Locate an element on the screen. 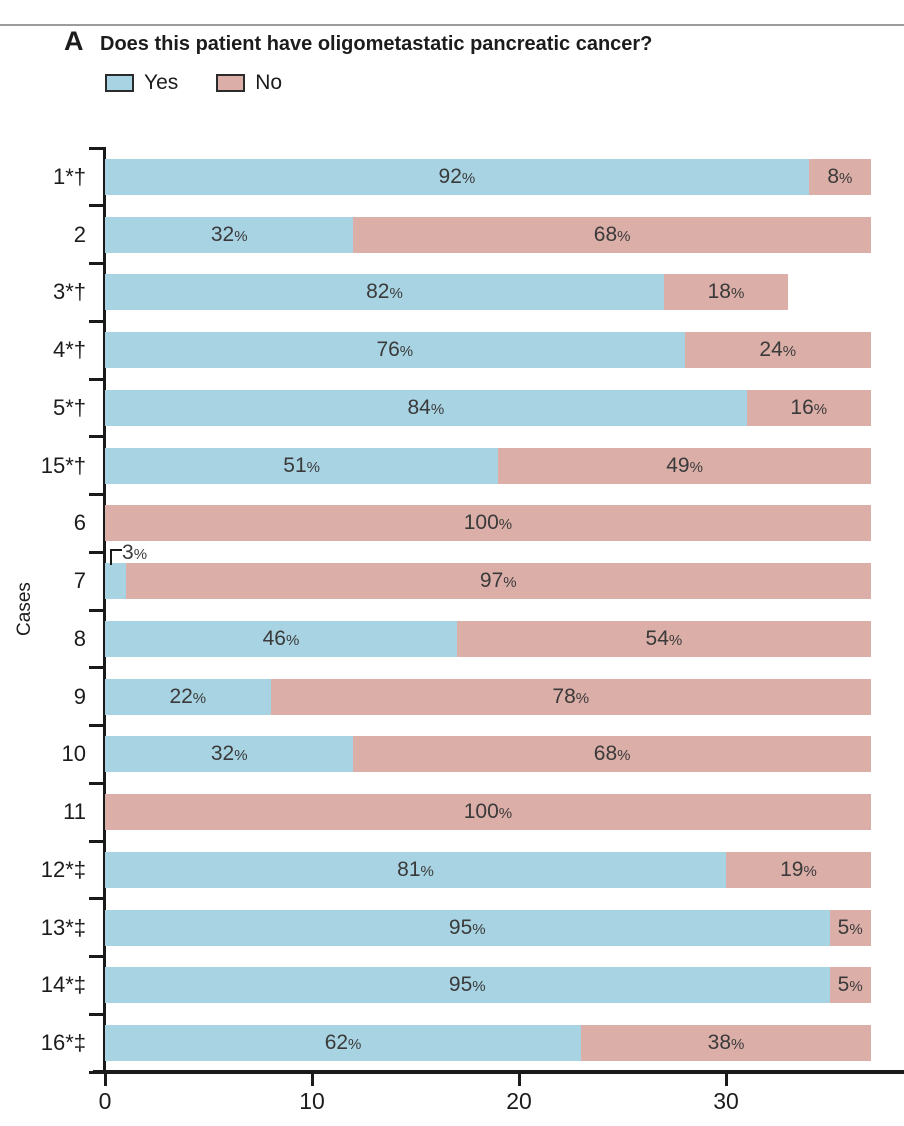  bar-segment-no: 18% is located at coordinates (726, 292).